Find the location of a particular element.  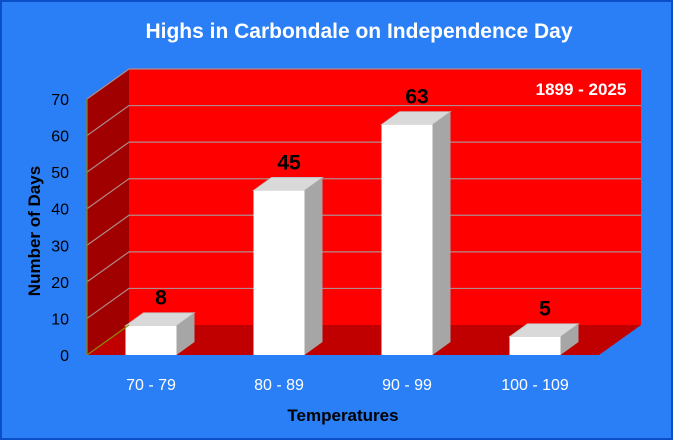

y-tick-label: 20 is located at coordinates (60, 283).